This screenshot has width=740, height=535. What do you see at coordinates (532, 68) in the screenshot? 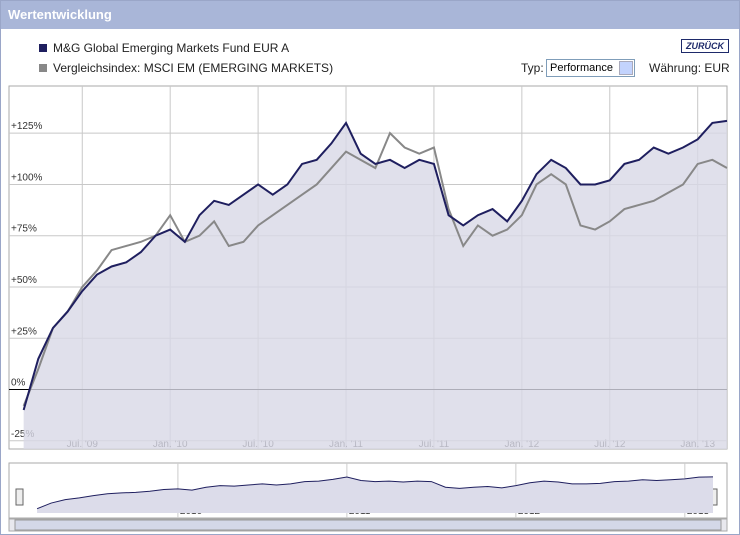
I see `type-label: Typ:` at bounding box center [532, 68].